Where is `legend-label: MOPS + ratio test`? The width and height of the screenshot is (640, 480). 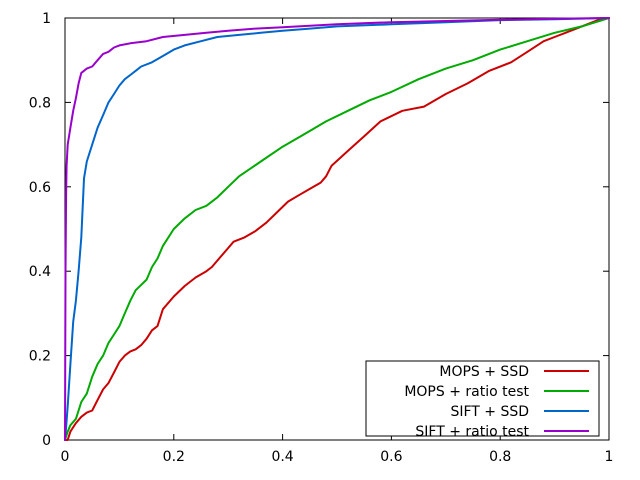
legend-label: MOPS + ratio test is located at coordinates (466, 392).